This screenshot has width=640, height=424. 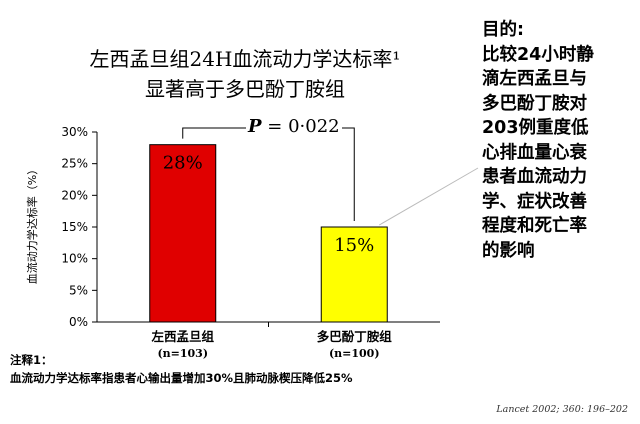 I want to click on purpose-line: 患者血流动力, so click(x=534, y=177).